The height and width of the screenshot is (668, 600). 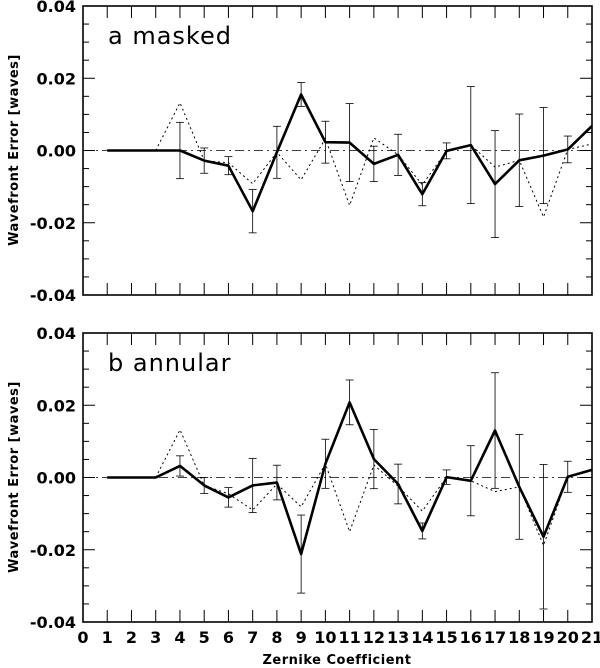 What do you see at coordinates (82, 637) in the screenshot?
I see `x-tick-label: 0` at bounding box center [82, 637].